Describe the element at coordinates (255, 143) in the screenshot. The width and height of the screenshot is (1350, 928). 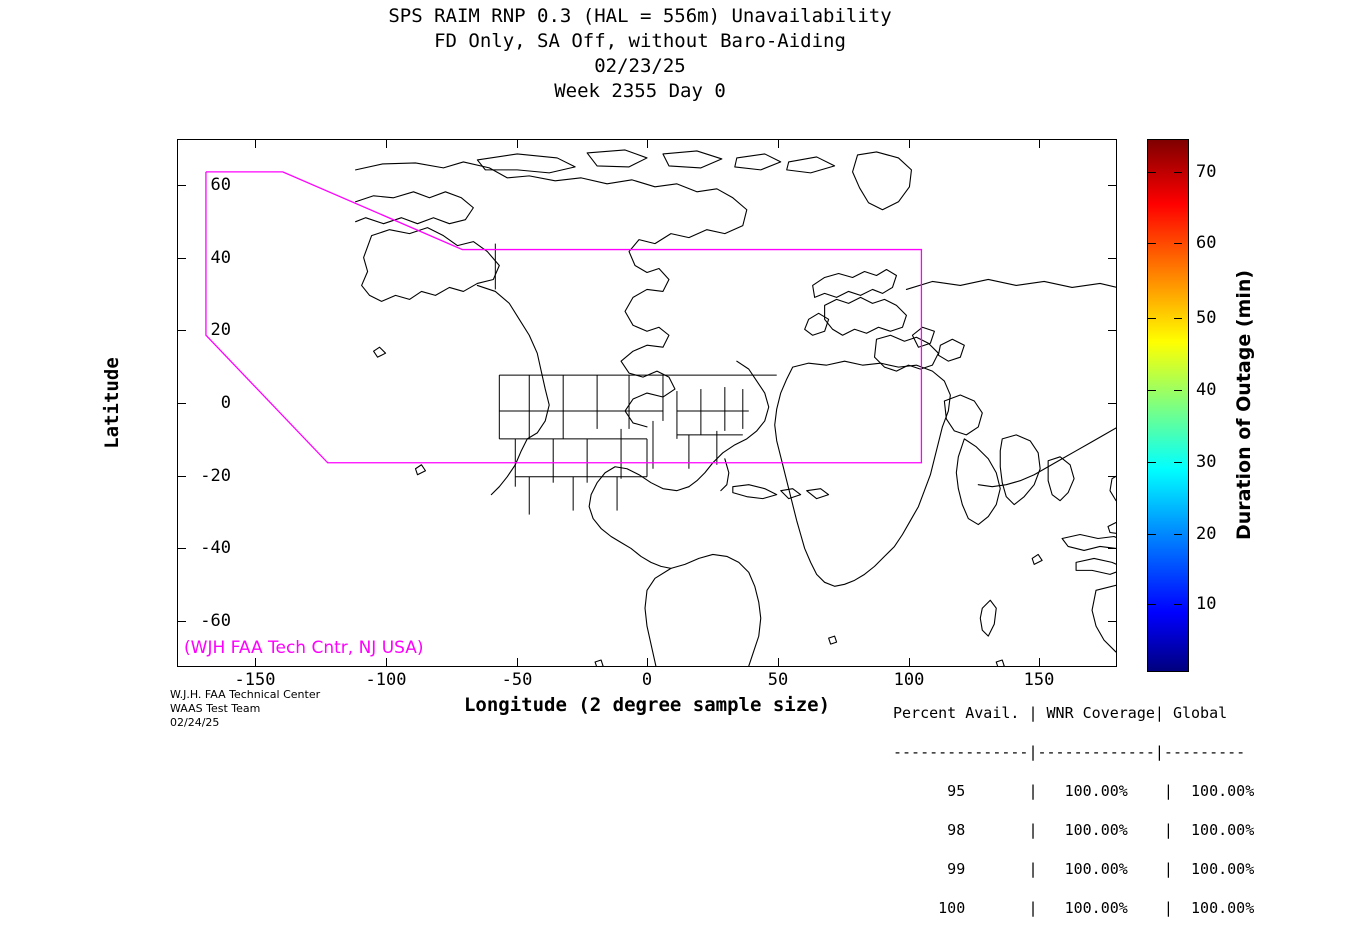
I see `xtick-mark-top-neg150` at that location.